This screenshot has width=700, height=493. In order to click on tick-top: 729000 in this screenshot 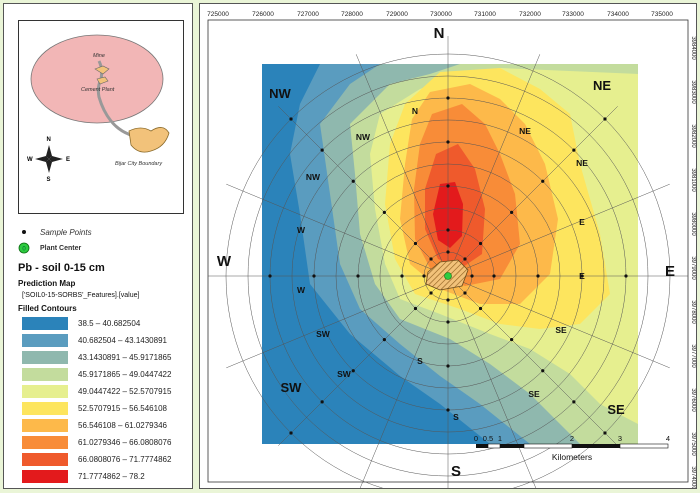, I will do `click(397, 14)`.